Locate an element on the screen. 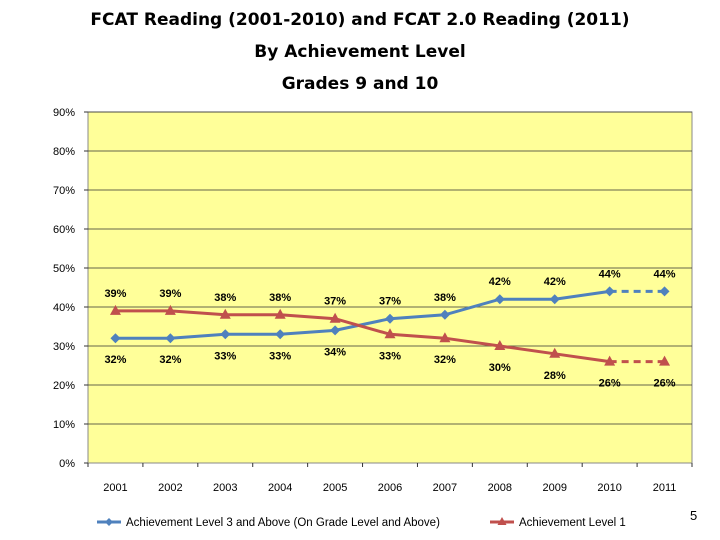  x-tick-label: 2009 is located at coordinates (554, 488).